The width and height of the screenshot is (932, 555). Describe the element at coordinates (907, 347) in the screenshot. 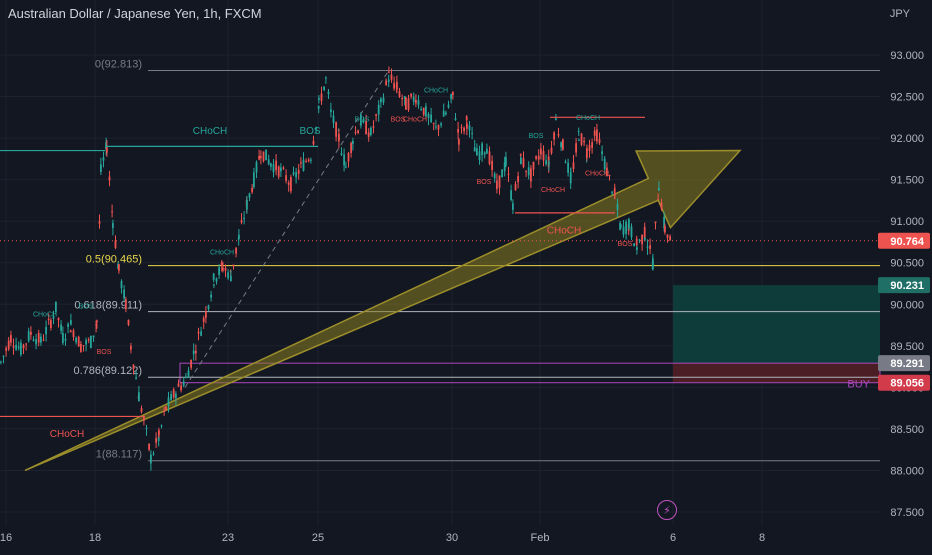

I see `y-tick-label: 89.500` at that location.